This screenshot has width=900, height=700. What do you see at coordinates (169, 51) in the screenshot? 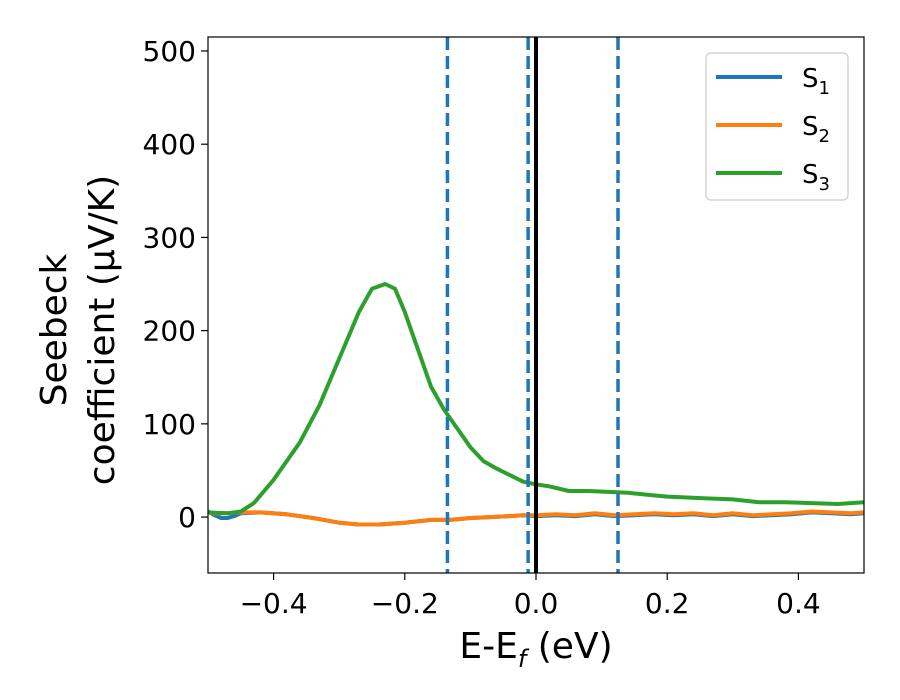
I see `y-tick-label: 500` at bounding box center [169, 51].